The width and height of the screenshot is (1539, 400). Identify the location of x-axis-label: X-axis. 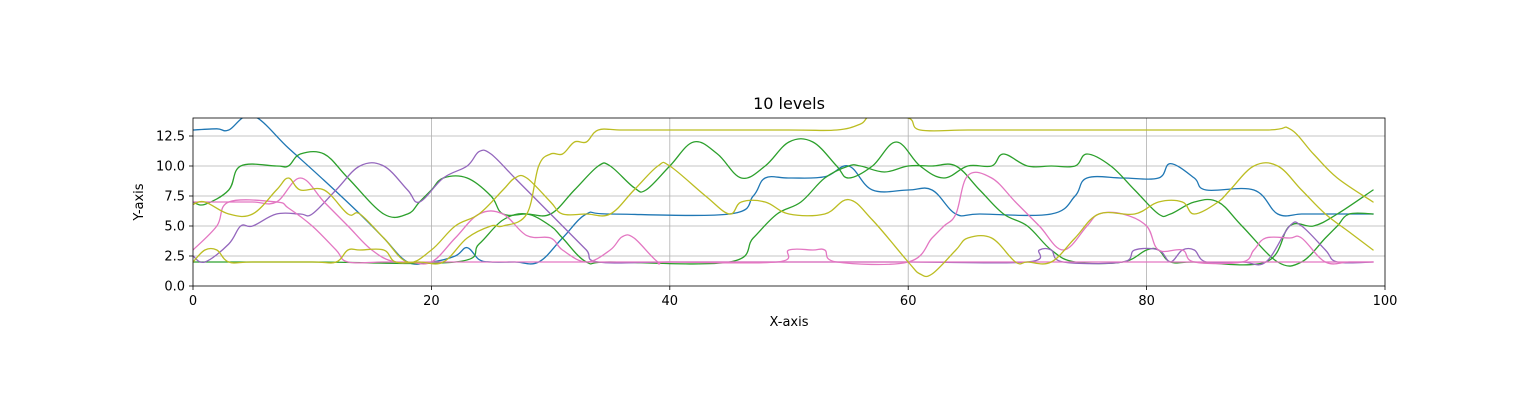
(789, 322).